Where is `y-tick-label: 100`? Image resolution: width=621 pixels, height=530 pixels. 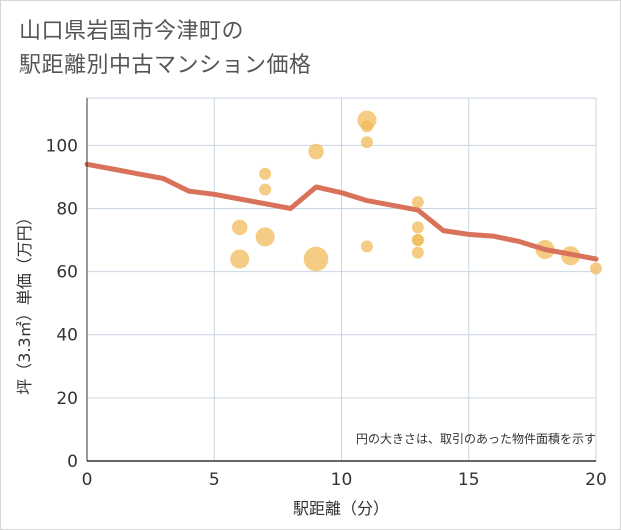 y-tick-label: 100 is located at coordinates (62, 146).